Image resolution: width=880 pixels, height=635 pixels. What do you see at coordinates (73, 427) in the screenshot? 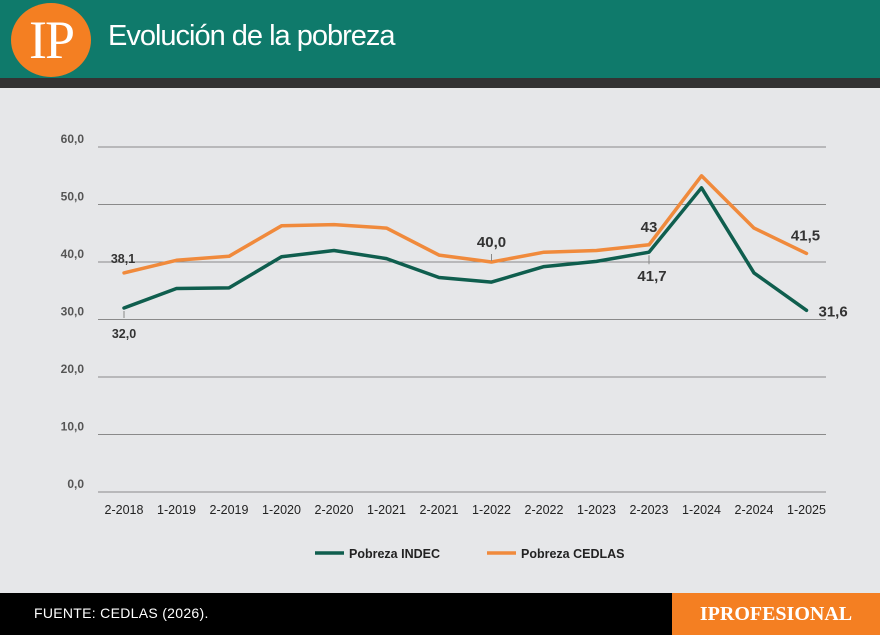
I see `y-tick-label: 10,0` at bounding box center [73, 427].